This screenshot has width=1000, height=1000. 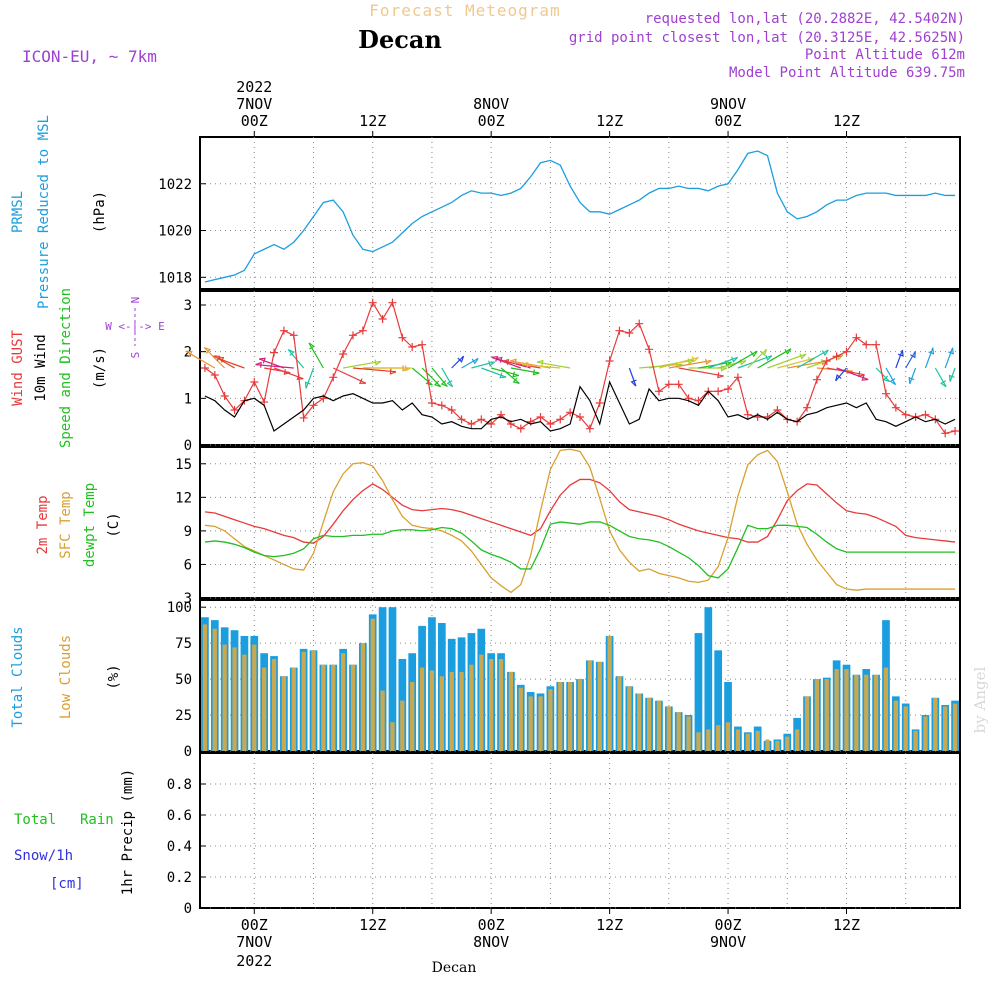 I want to click on model-name: ICON-EU, ~ 7km, so click(x=89, y=56).